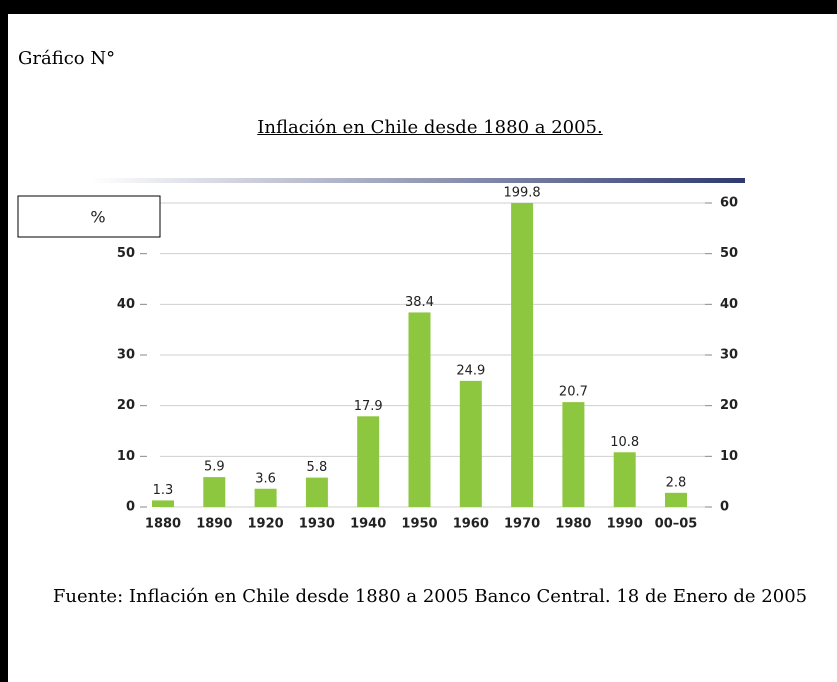  What do you see at coordinates (521, 193) in the screenshot?
I see `data-label: 199.8` at bounding box center [521, 193].